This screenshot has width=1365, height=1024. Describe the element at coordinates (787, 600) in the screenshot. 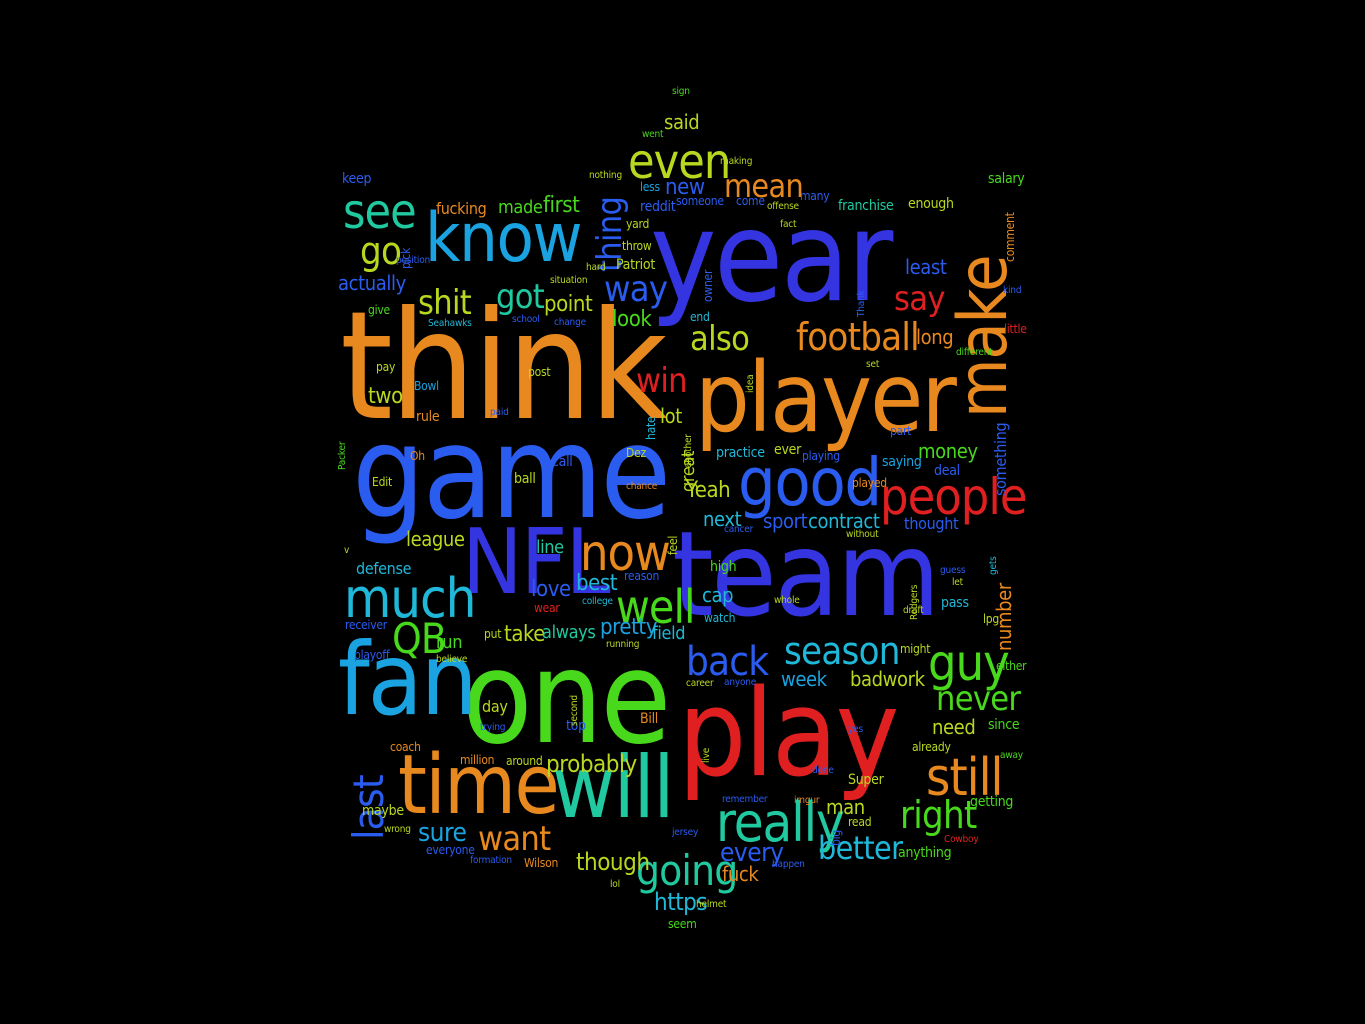

I see `word-whole: whole` at that location.